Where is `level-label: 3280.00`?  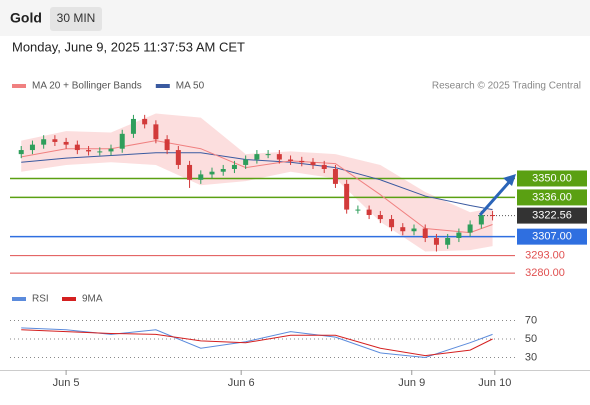 level-label: 3280.00 is located at coordinates (545, 273).